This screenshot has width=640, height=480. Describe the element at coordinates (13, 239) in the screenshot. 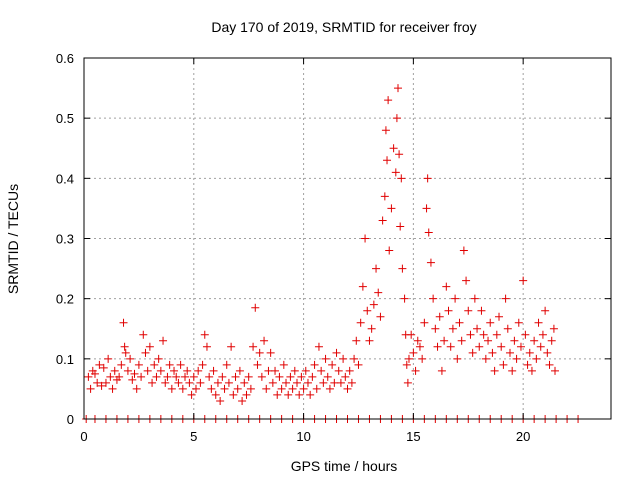

I see `y-axis-title: SRMTID / TECUs` at that location.